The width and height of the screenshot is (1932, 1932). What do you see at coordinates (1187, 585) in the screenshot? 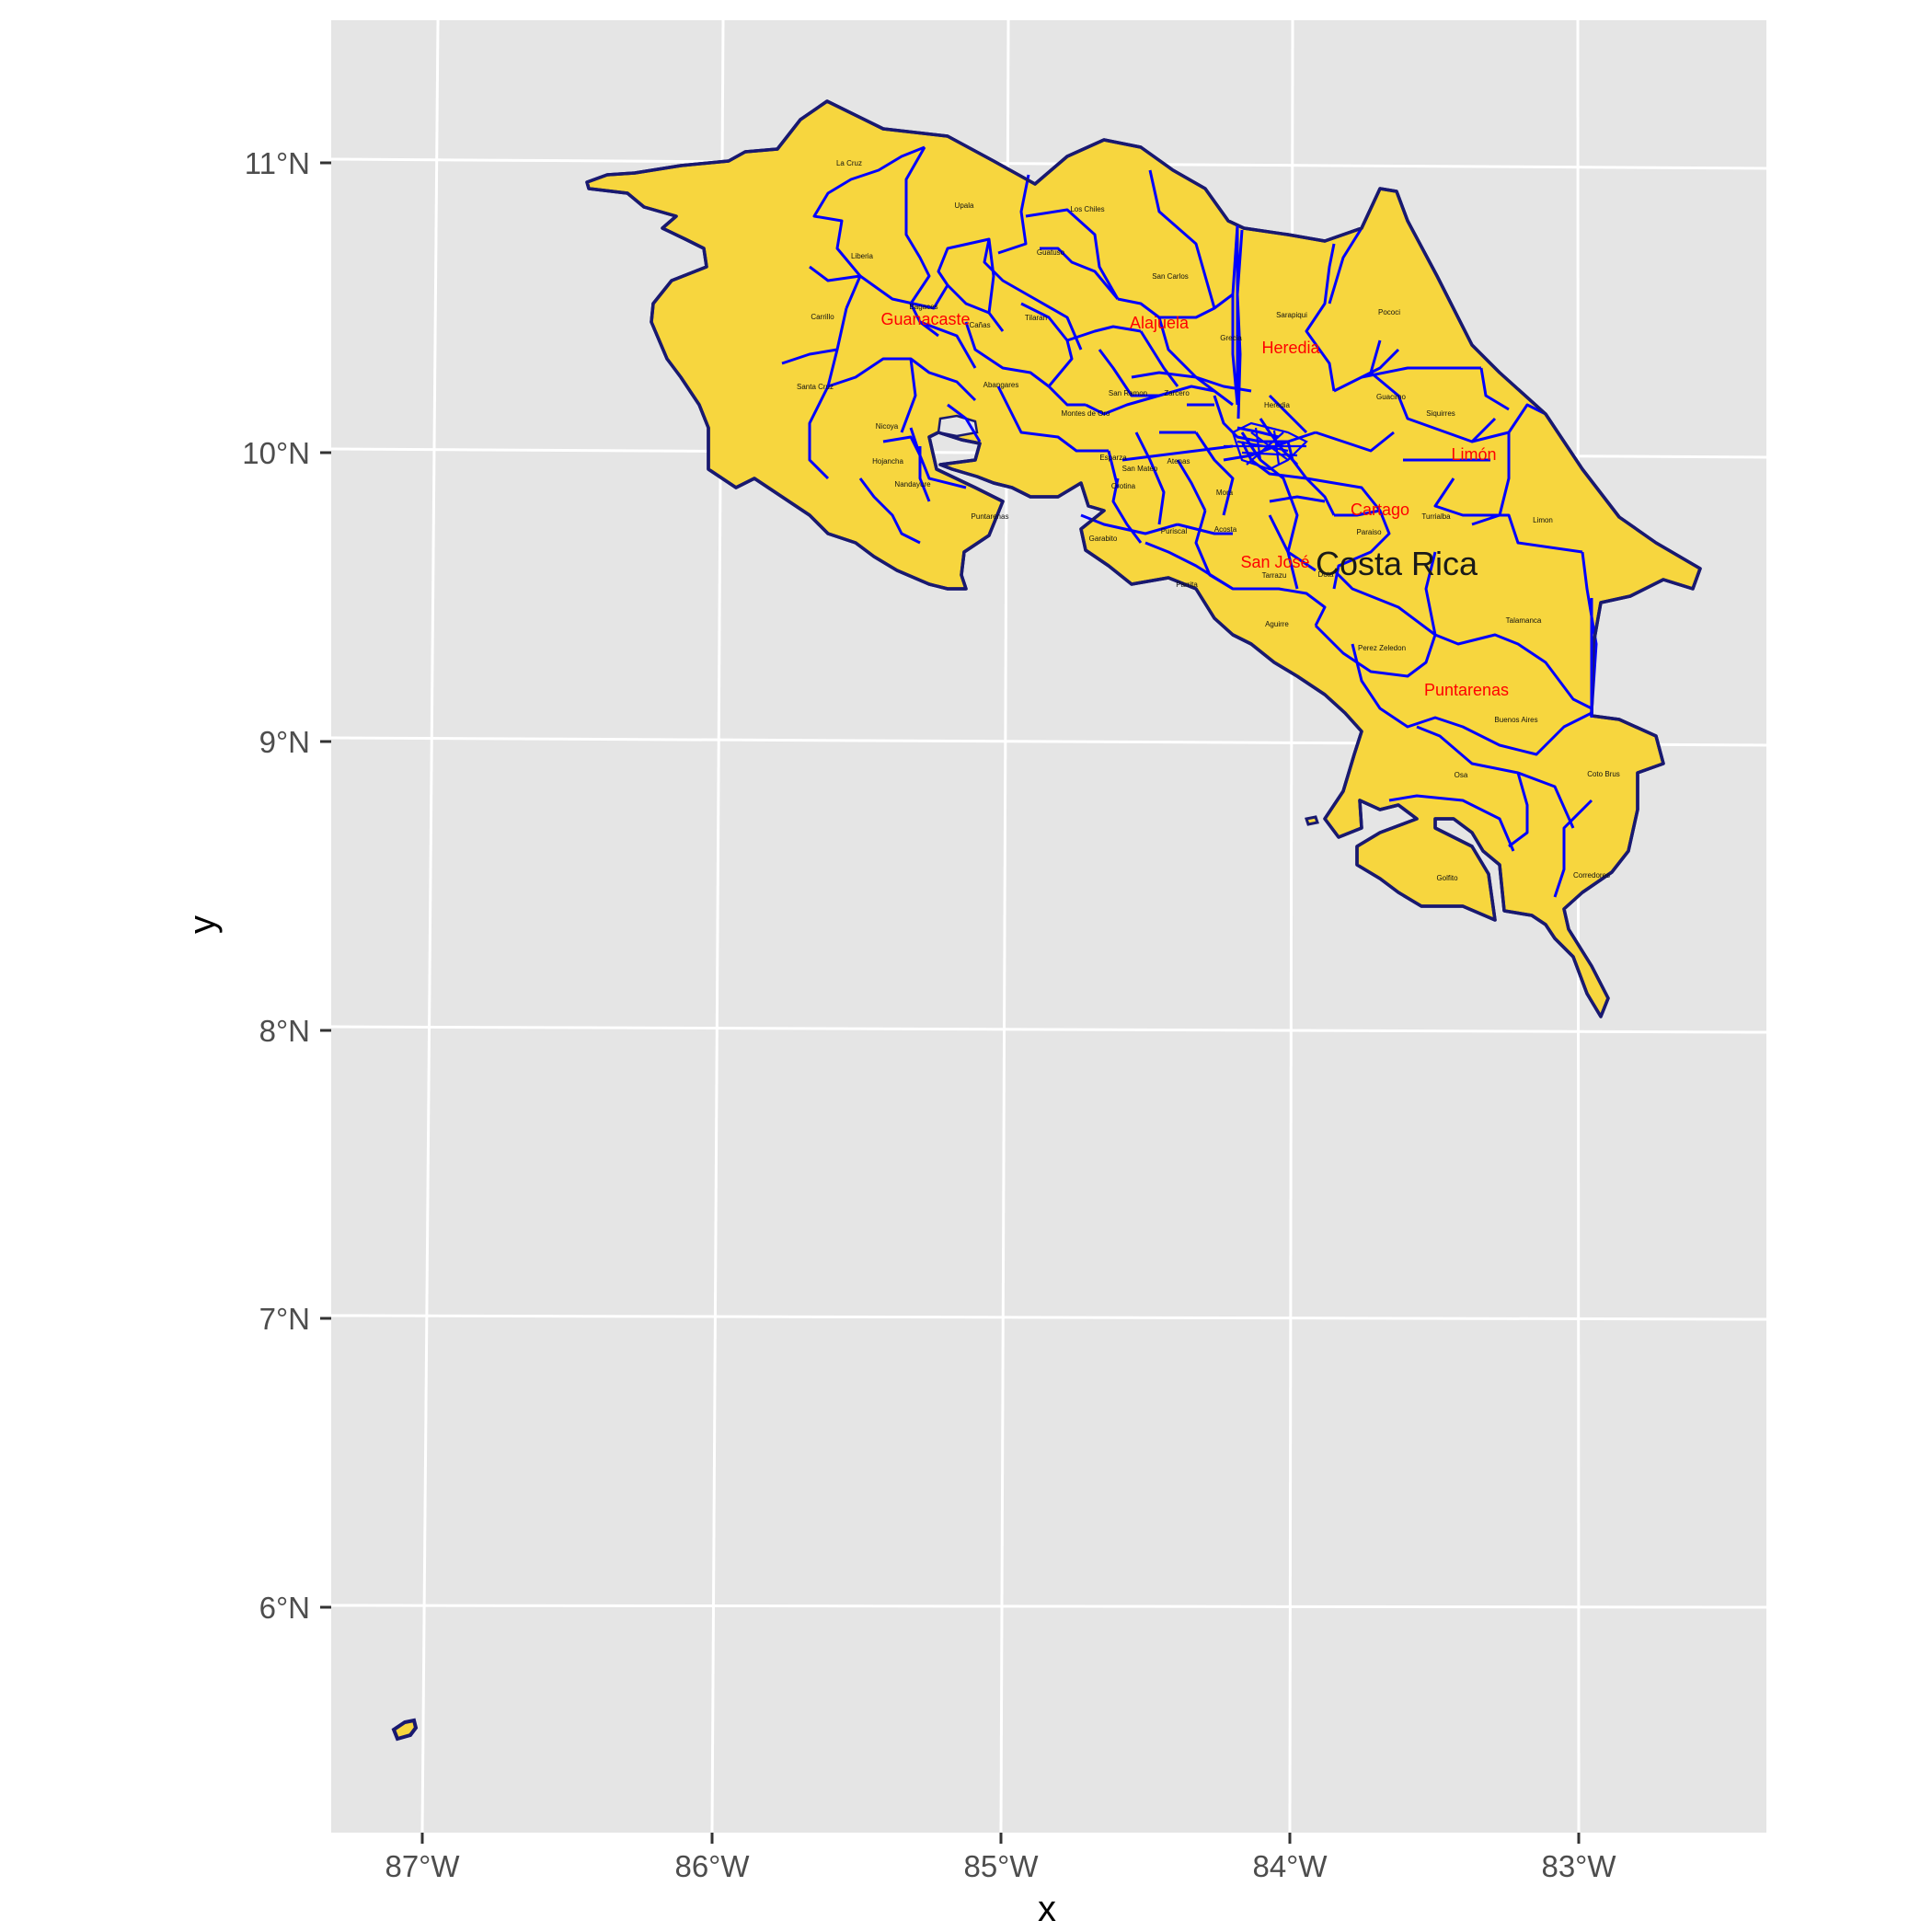
I see `canton-label: Parrita` at bounding box center [1187, 585].